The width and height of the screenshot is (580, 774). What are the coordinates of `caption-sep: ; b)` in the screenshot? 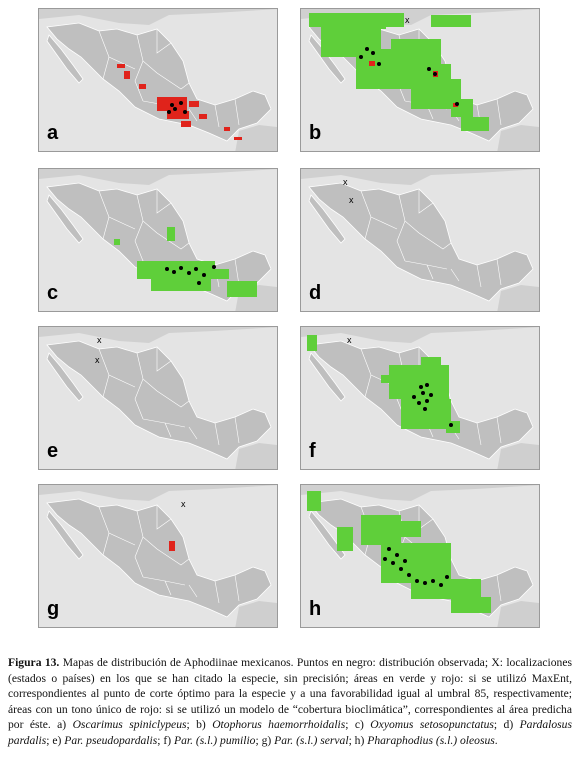 It's located at (199, 725).